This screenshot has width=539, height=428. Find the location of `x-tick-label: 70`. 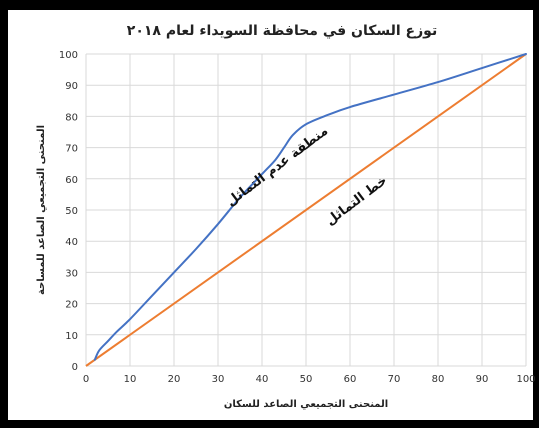

x-tick-label: 70 is located at coordinates (394, 379).